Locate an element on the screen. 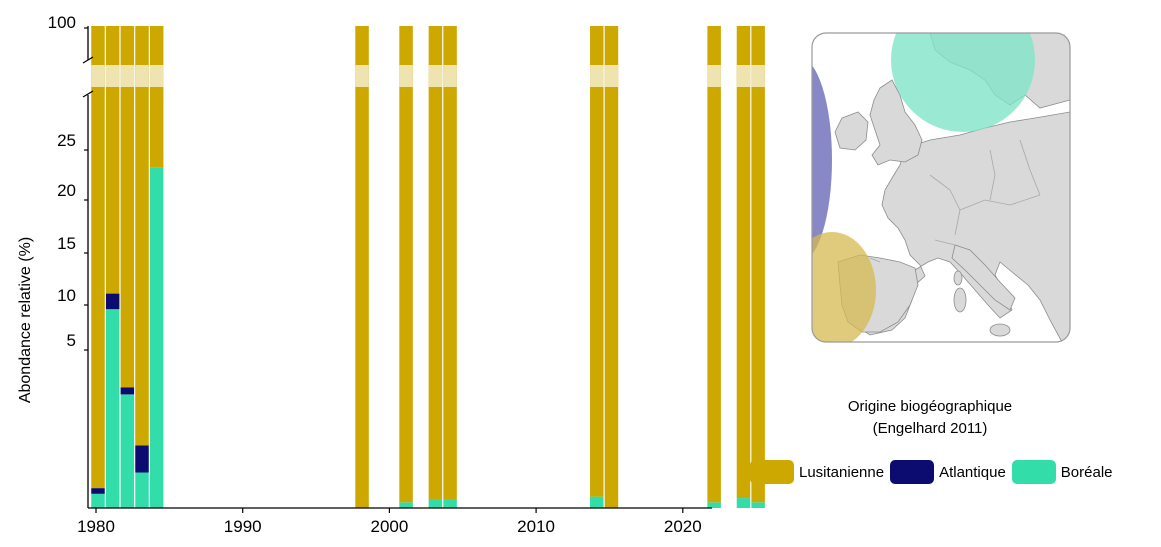 Image resolution: width=1161 pixels, height=547 pixels. bar-segment-lusitanienne-2024 is located at coordinates (743, 294).